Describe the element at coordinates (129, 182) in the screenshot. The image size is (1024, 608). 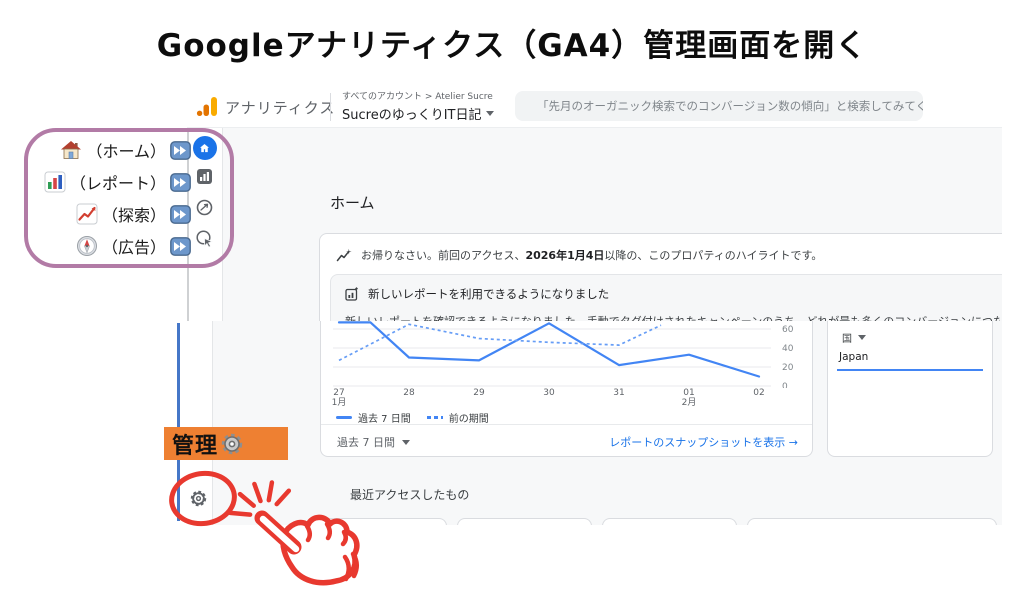
I see `guide-row-reports: （レポート）` at that location.